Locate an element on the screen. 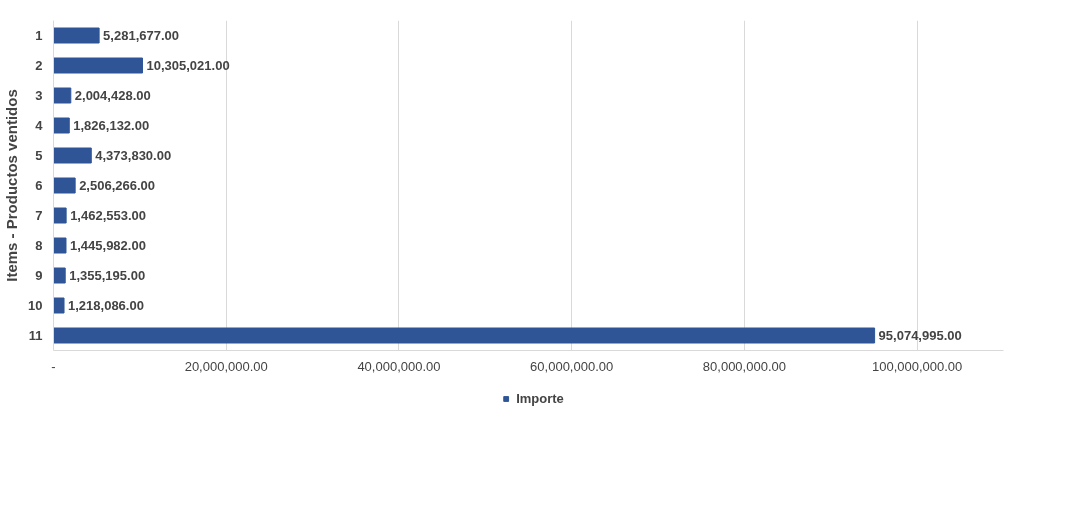 The height and width of the screenshot is (532, 1092). data-label: 1,462,553.00 is located at coordinates (108, 215).